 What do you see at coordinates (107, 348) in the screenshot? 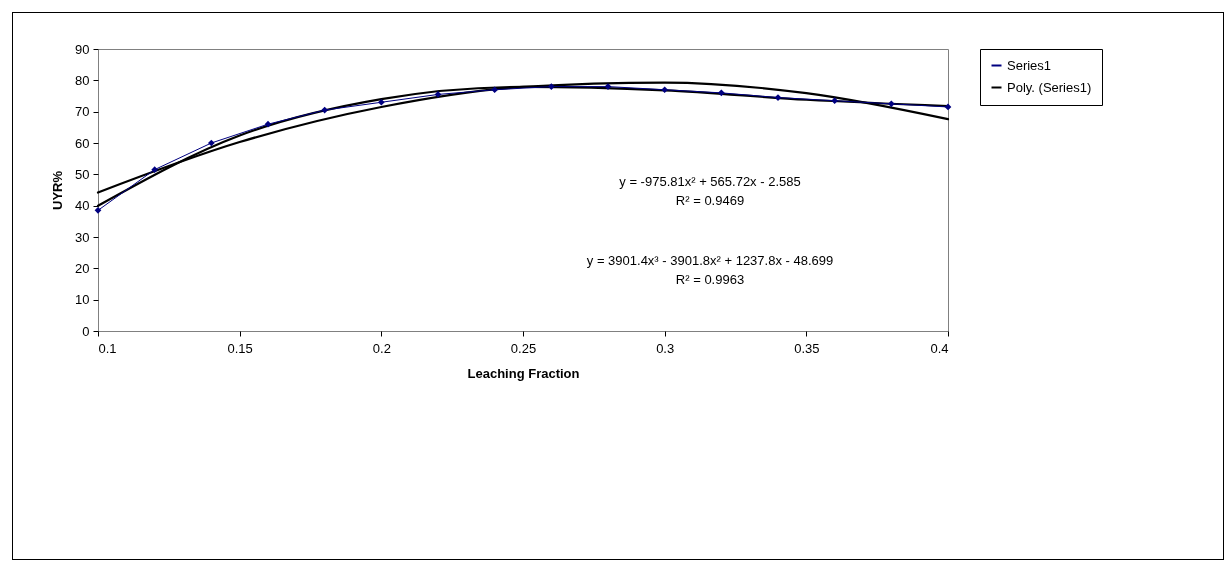
I see `x-tick-label: 0.1` at bounding box center [107, 348].